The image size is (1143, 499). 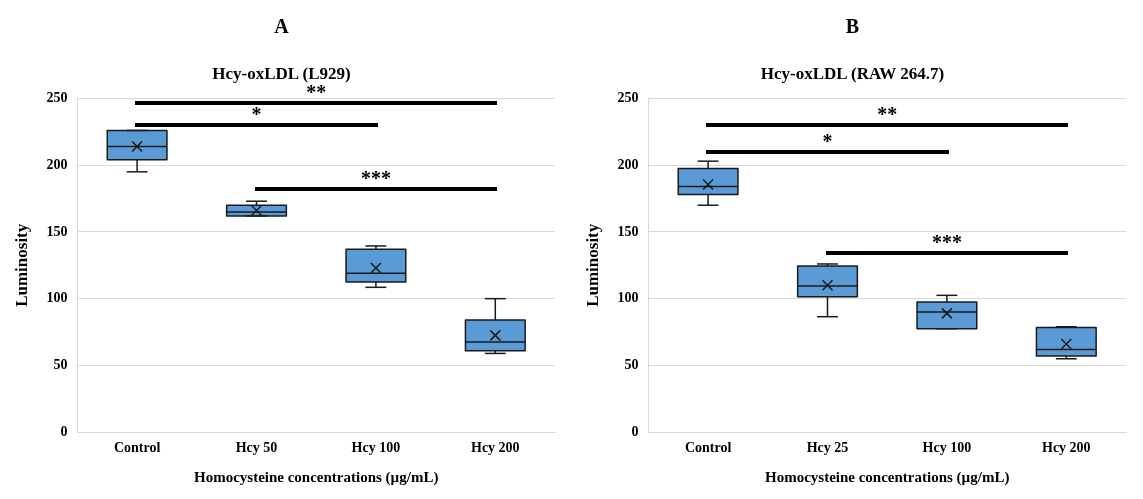 I want to click on chart-title: A, so click(x=282, y=26).